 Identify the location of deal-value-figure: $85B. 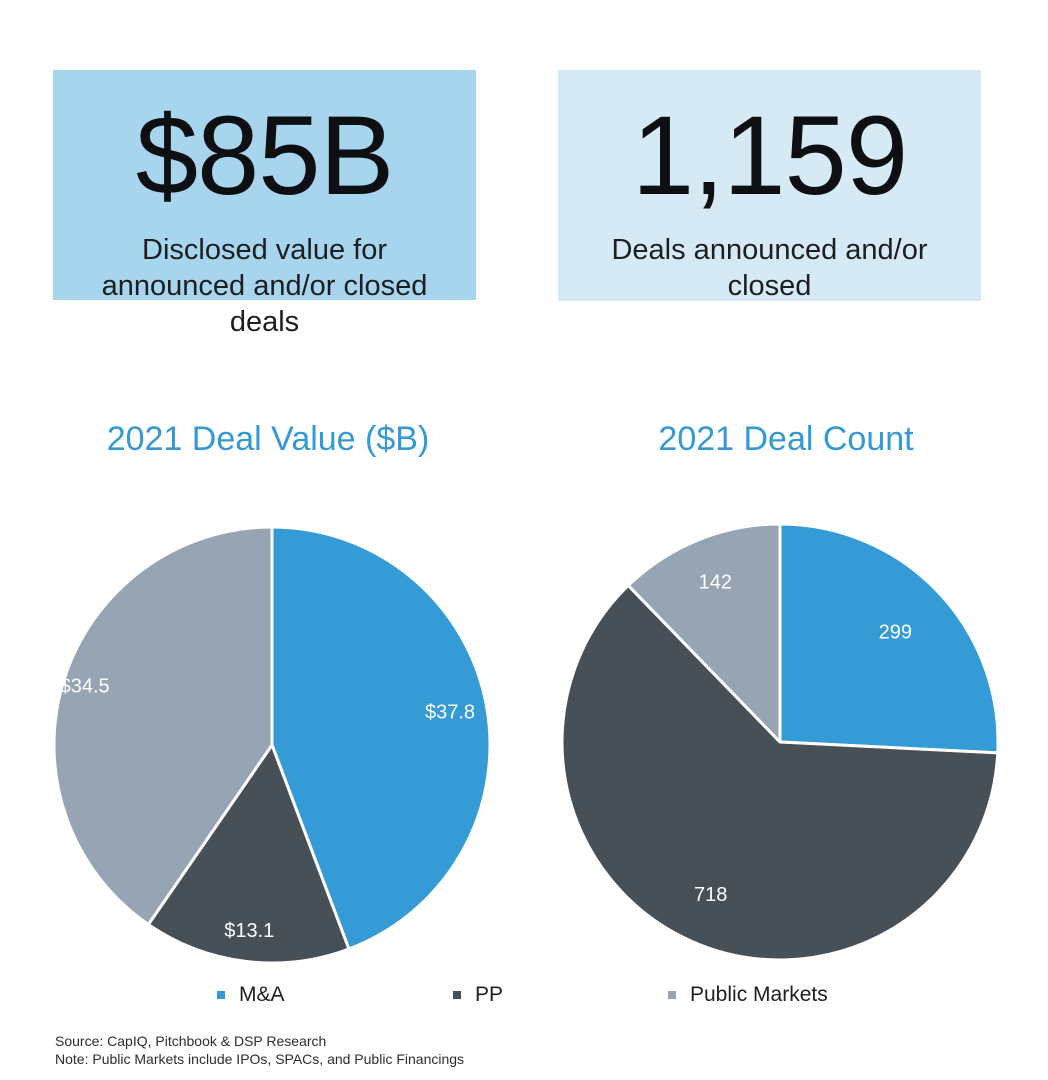
(265, 155).